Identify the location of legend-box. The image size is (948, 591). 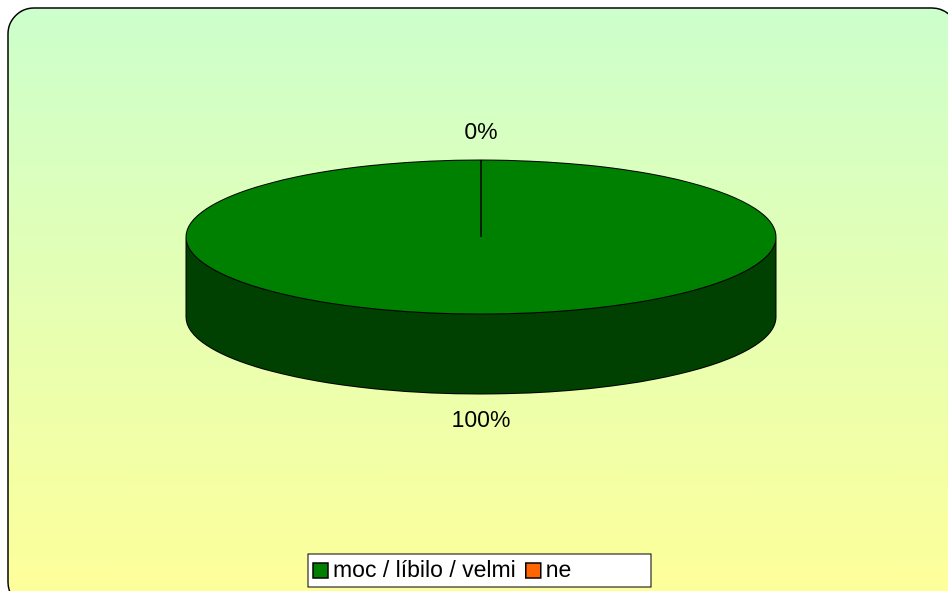
(479, 570).